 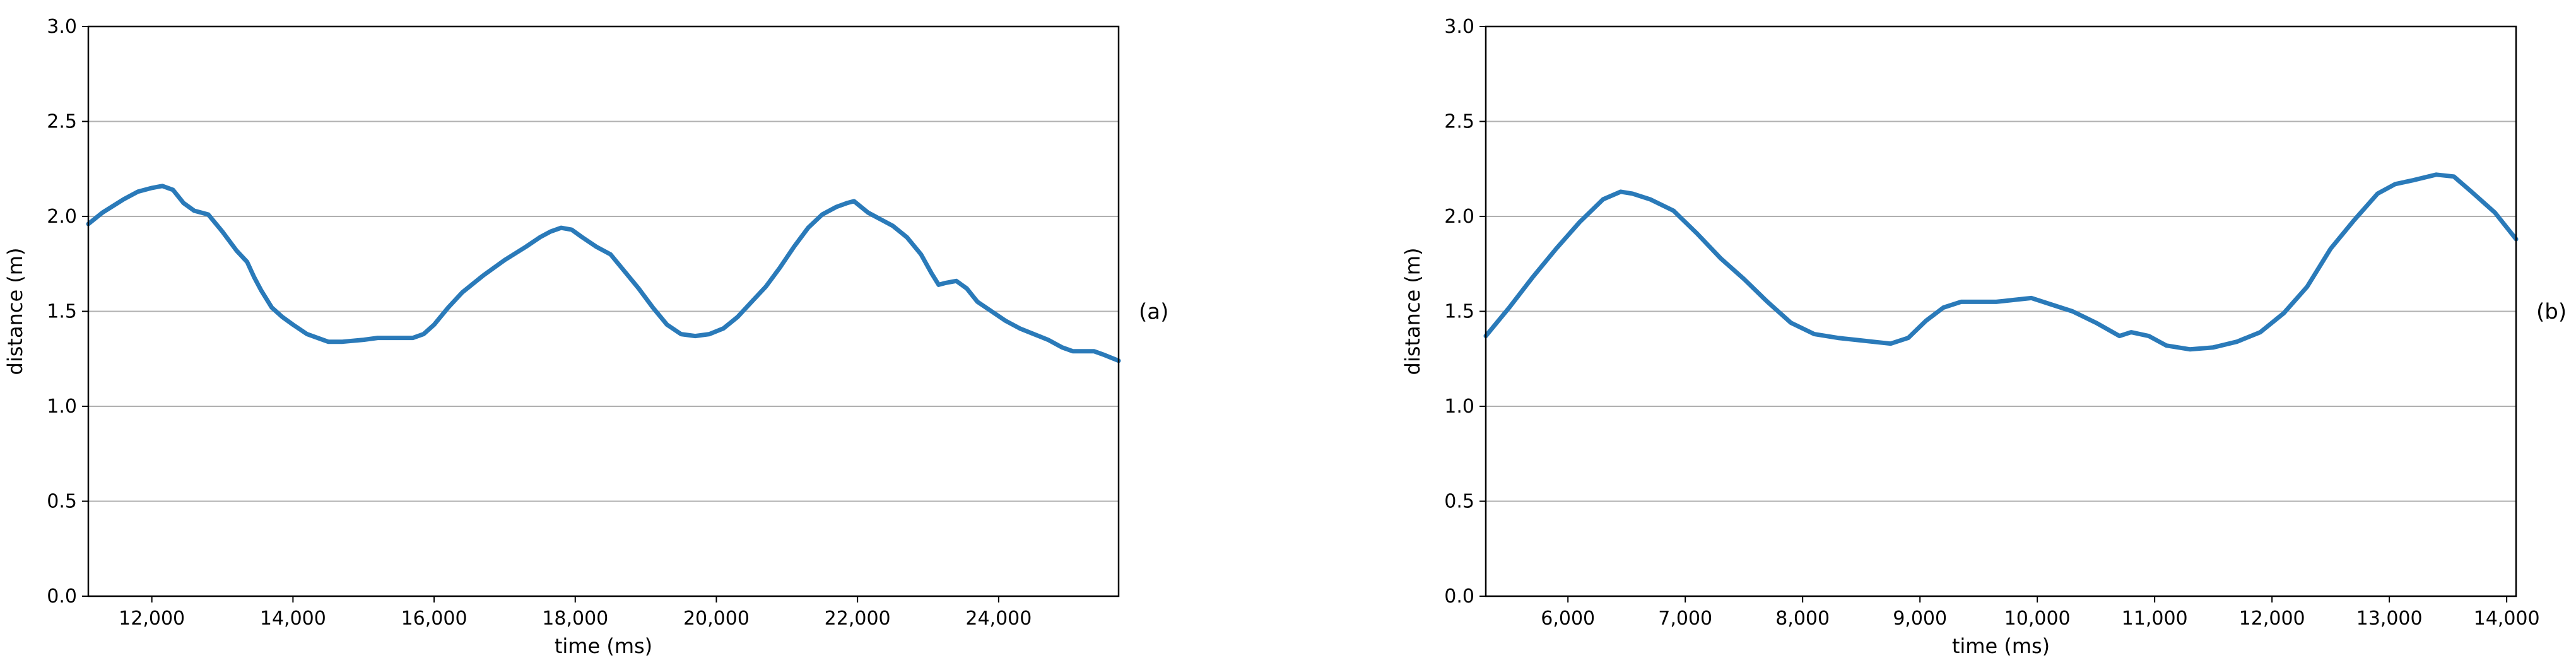 What do you see at coordinates (1920, 619) in the screenshot?
I see `x-tick-label: 9,000` at bounding box center [1920, 619].